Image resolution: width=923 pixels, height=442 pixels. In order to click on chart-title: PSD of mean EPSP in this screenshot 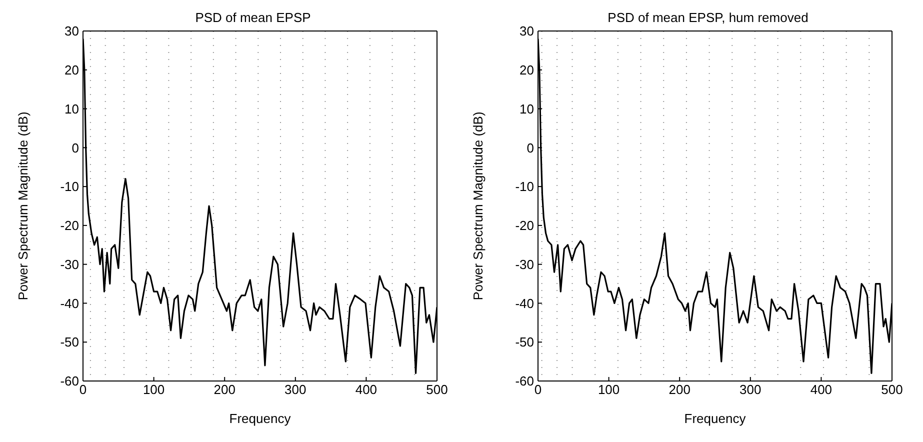, I will do `click(253, 17)`.